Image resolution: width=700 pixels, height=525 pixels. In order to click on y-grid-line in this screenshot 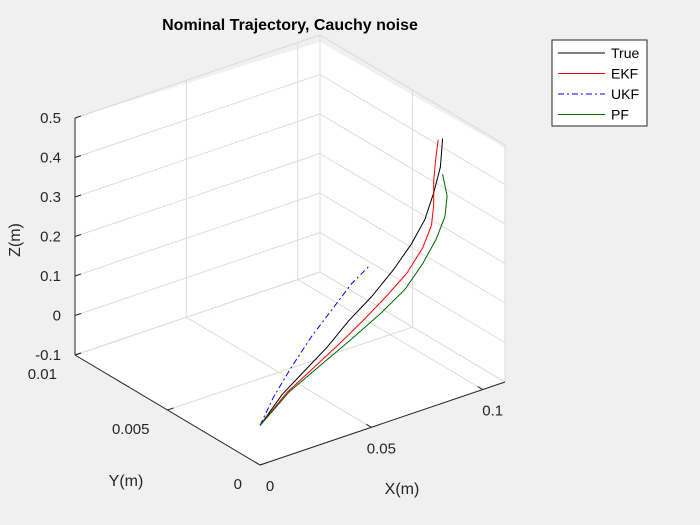, I will do `click(290, 368)`.